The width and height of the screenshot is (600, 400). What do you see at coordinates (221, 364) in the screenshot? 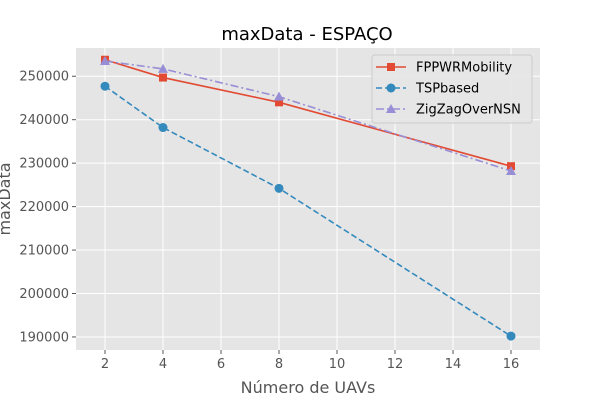
I see `x-tick-label-2: 6` at bounding box center [221, 364].